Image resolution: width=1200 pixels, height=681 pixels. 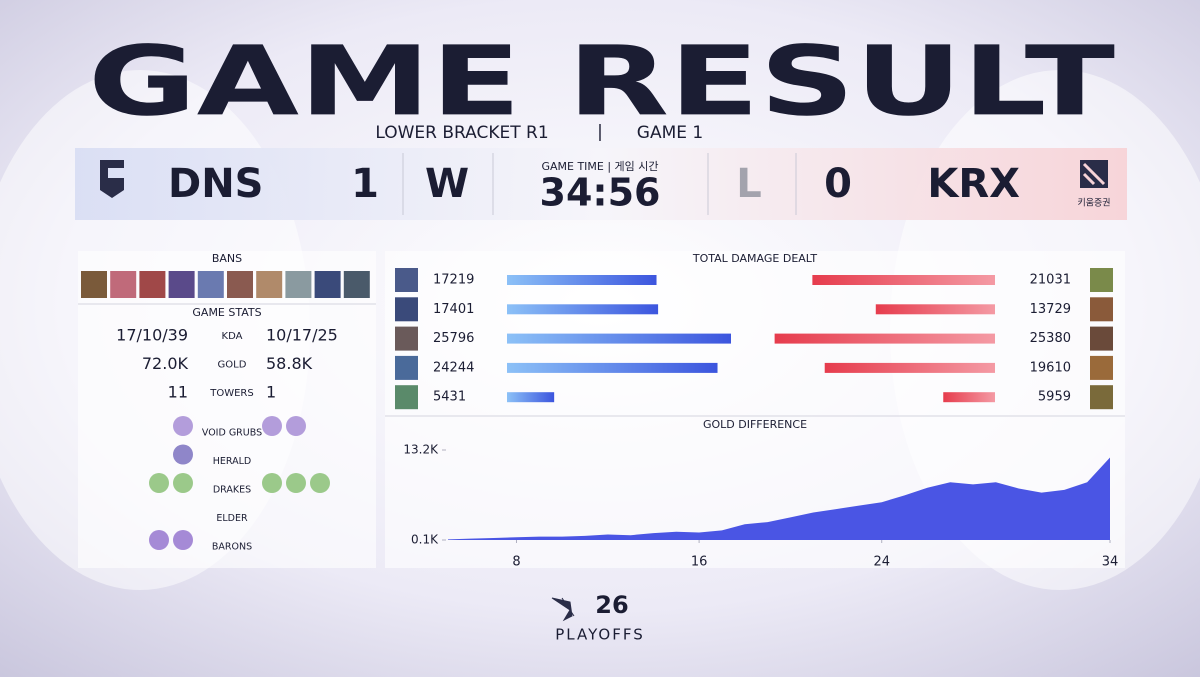 What do you see at coordinates (453, 280) in the screenshot?
I see `damage-left-value: 17219` at bounding box center [453, 280].